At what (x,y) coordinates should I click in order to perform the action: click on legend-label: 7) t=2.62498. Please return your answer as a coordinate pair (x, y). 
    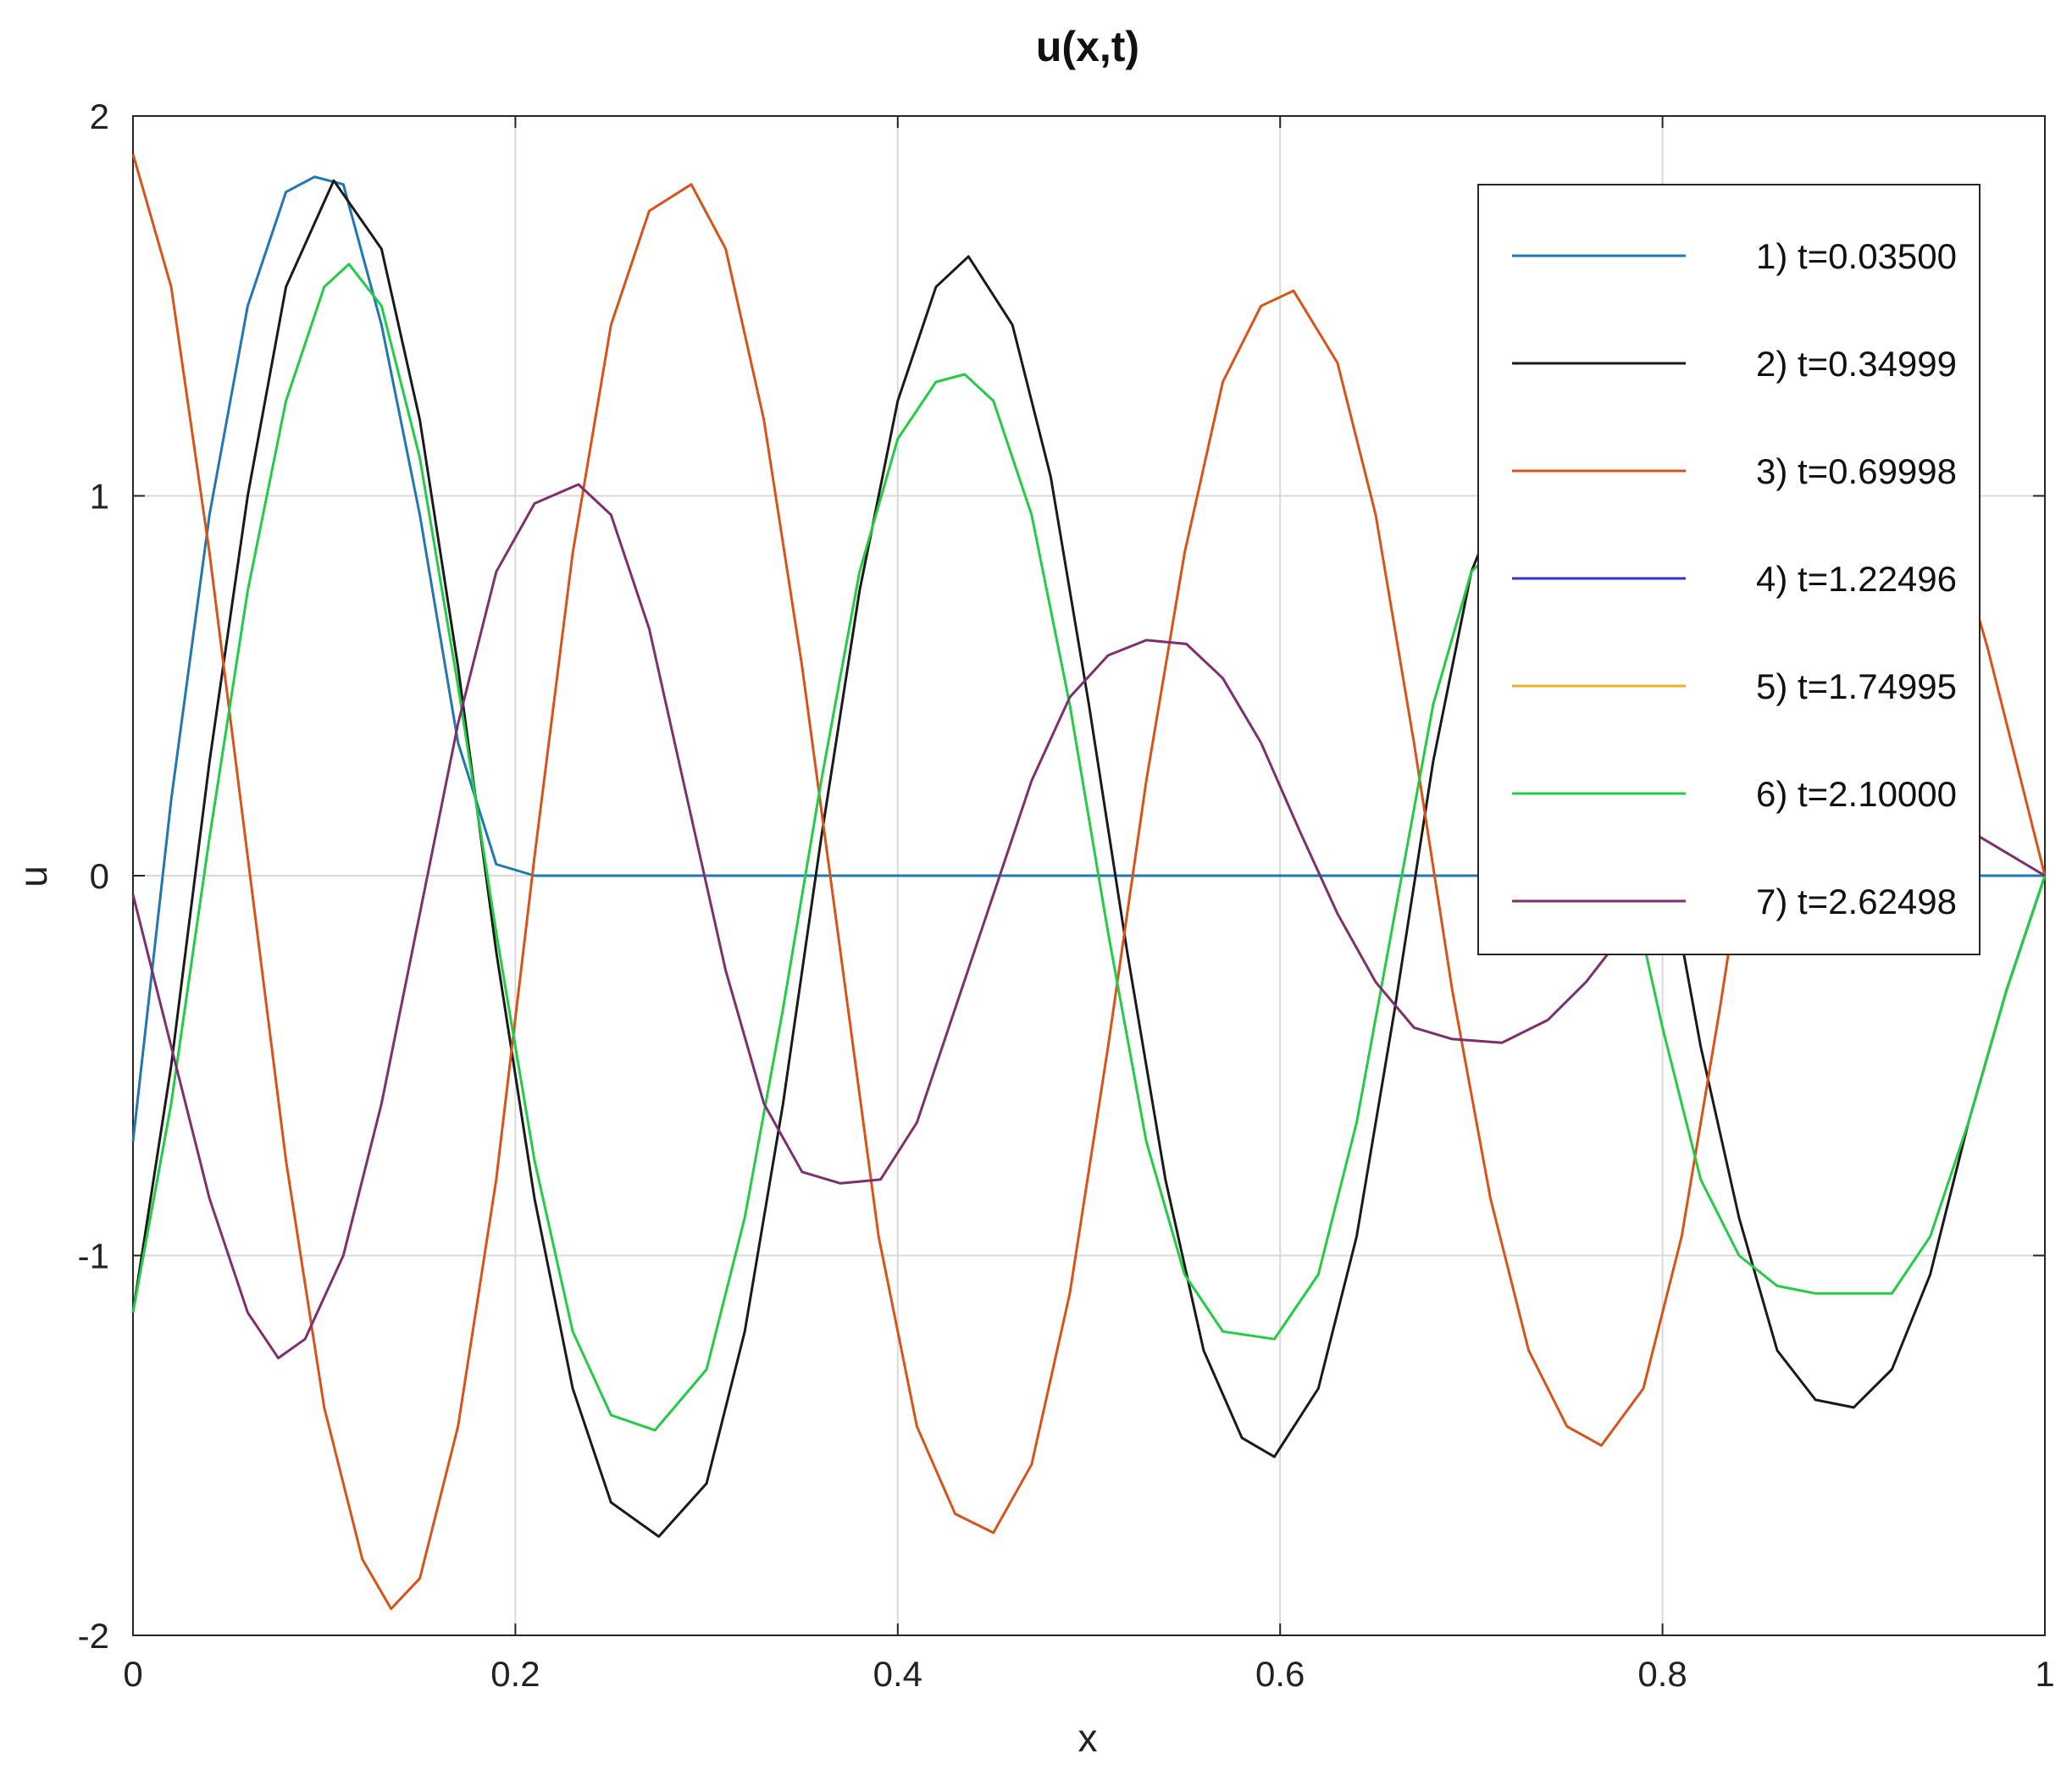
    Looking at the image, I should click on (1856, 901).